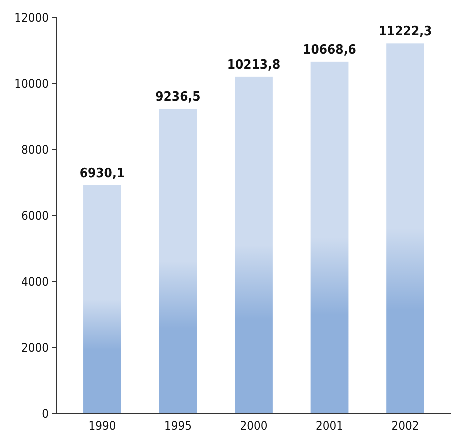 This screenshot has width=459, height=436. What do you see at coordinates (178, 98) in the screenshot?
I see `data-label: 9236,5` at bounding box center [178, 98].